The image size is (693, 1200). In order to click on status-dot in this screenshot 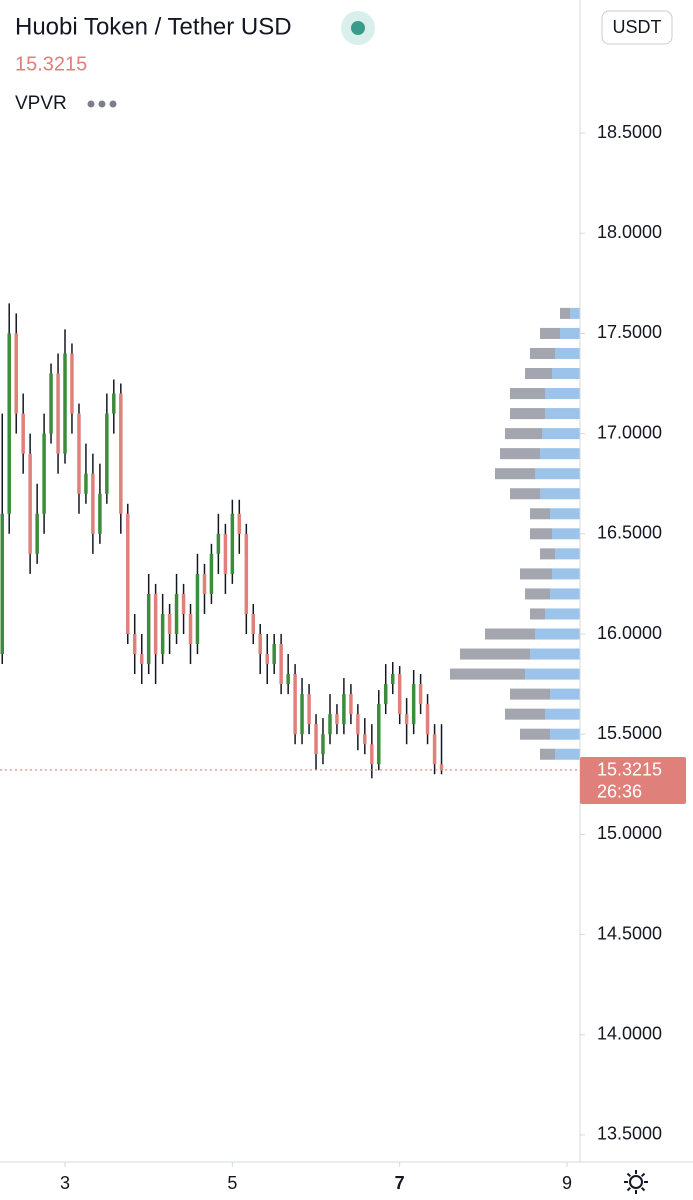, I will do `click(358, 28)`.